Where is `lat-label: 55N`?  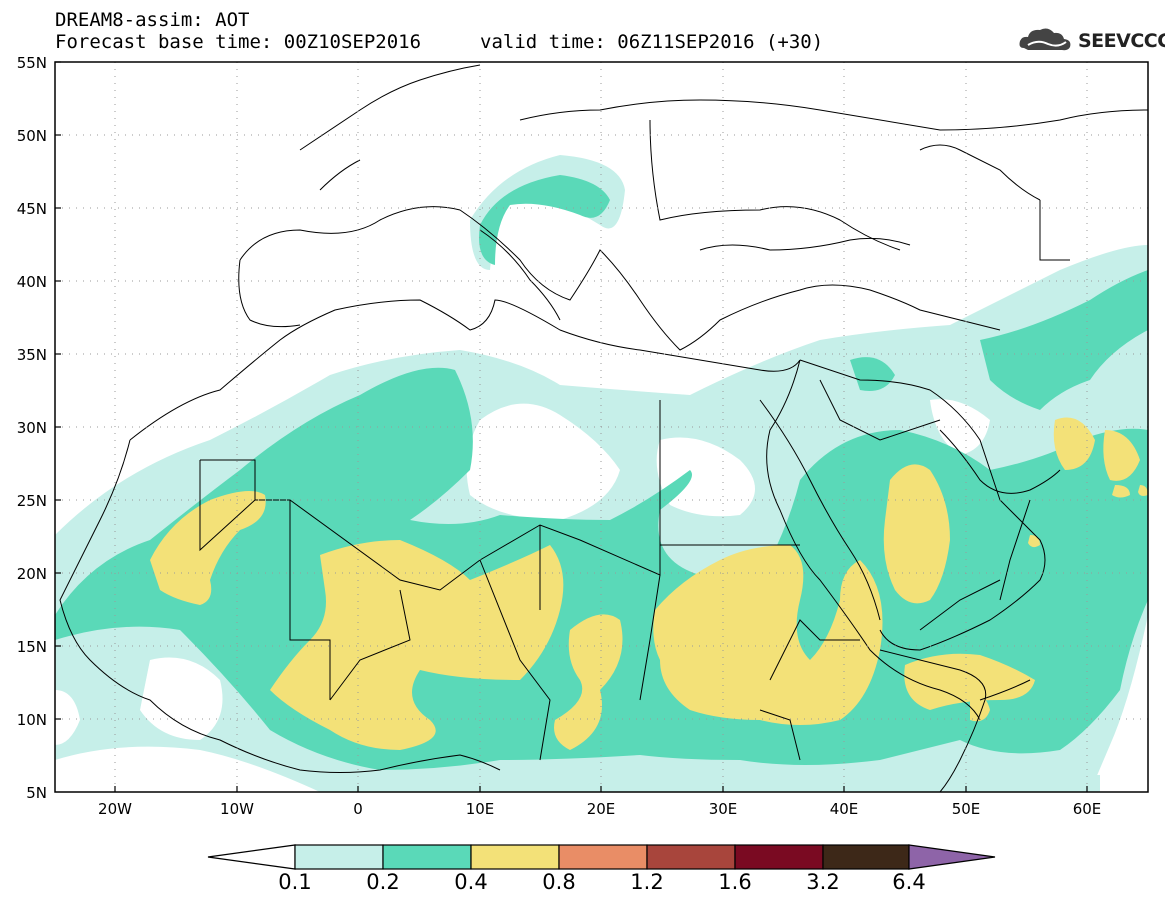 lat-label: 55N is located at coordinates (31, 63).